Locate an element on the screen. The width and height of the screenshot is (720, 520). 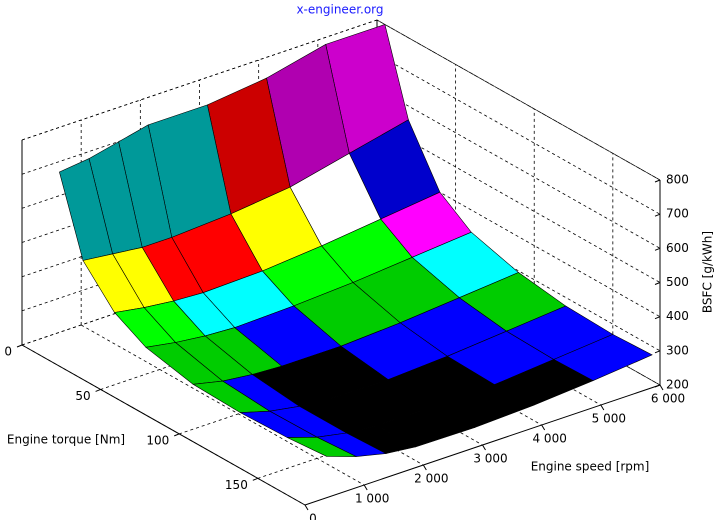
z-tick-label: 500 is located at coordinates (677, 282).